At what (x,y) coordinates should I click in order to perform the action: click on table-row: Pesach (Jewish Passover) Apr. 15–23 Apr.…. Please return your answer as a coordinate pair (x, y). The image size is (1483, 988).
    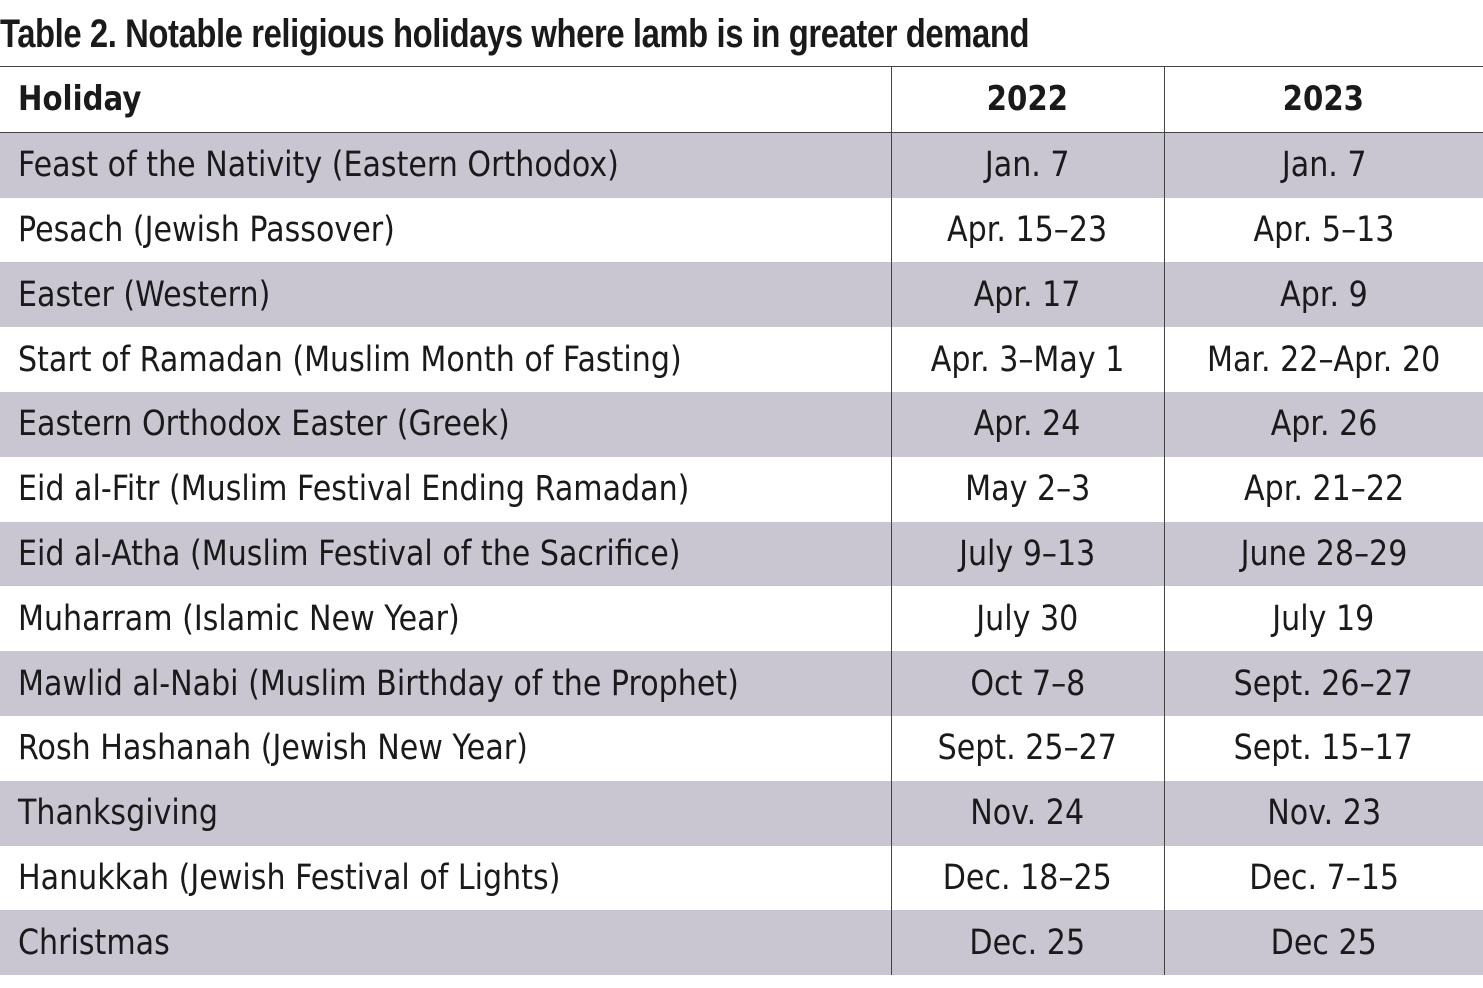
    Looking at the image, I should click on (741, 230).